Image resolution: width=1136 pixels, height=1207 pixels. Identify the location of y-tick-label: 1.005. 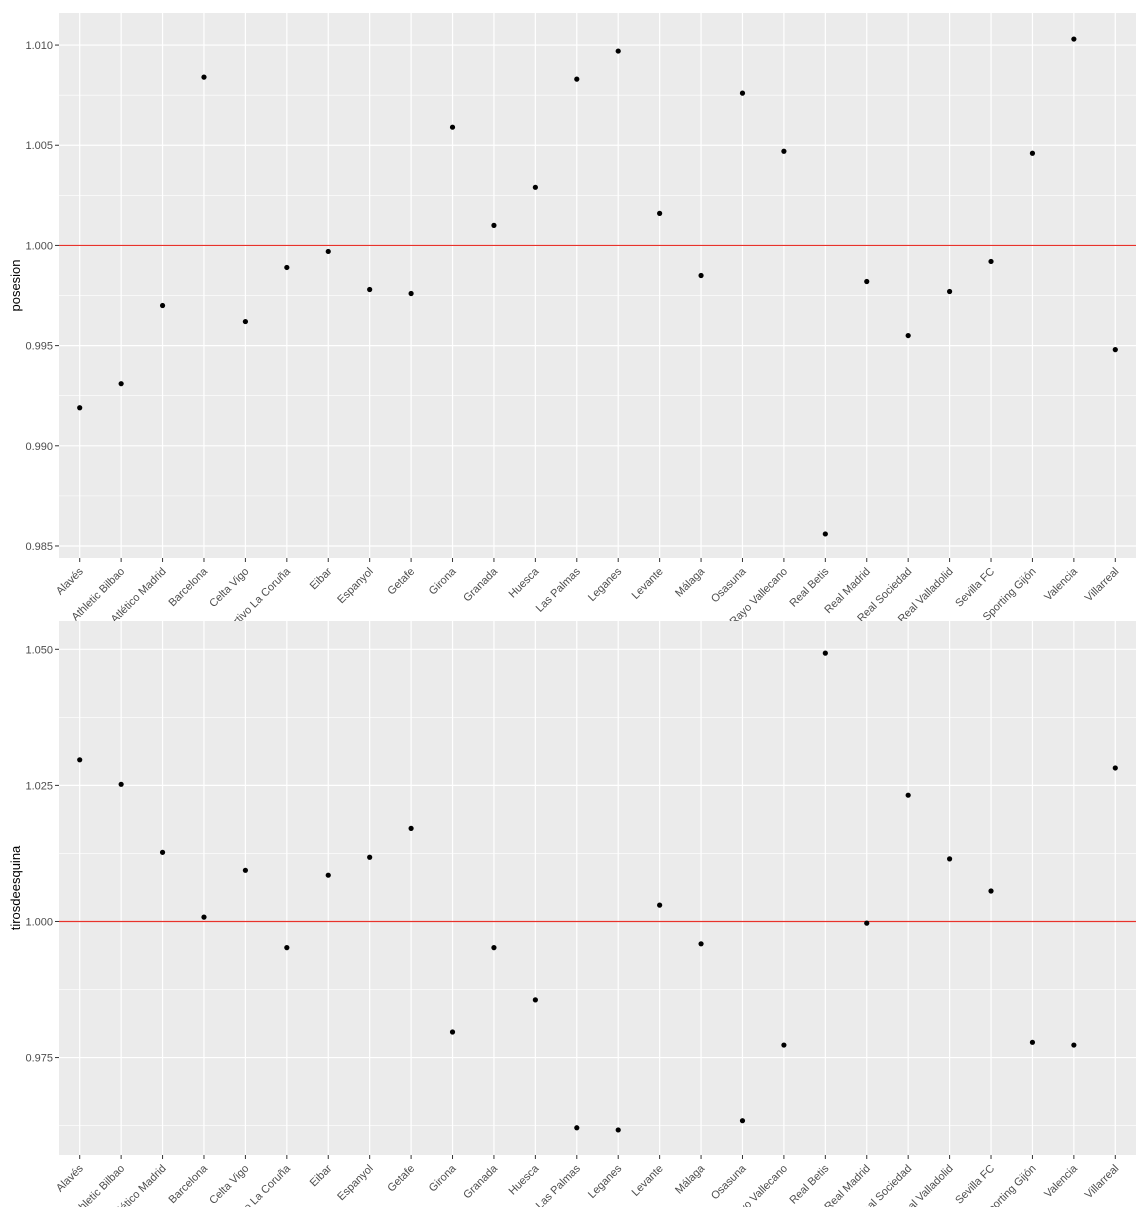
(39, 146).